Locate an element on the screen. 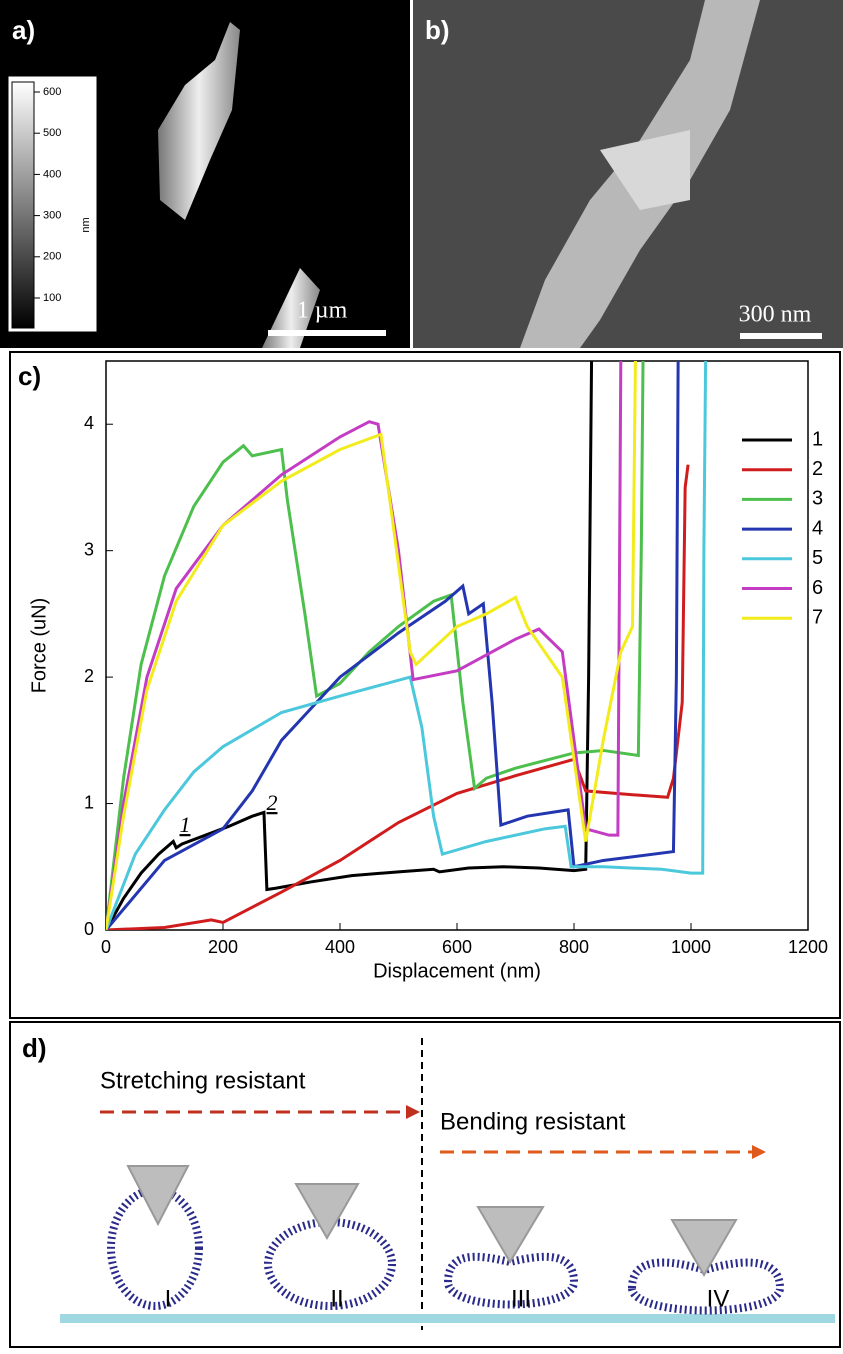  x-tick-label: 200 is located at coordinates (223, 947).